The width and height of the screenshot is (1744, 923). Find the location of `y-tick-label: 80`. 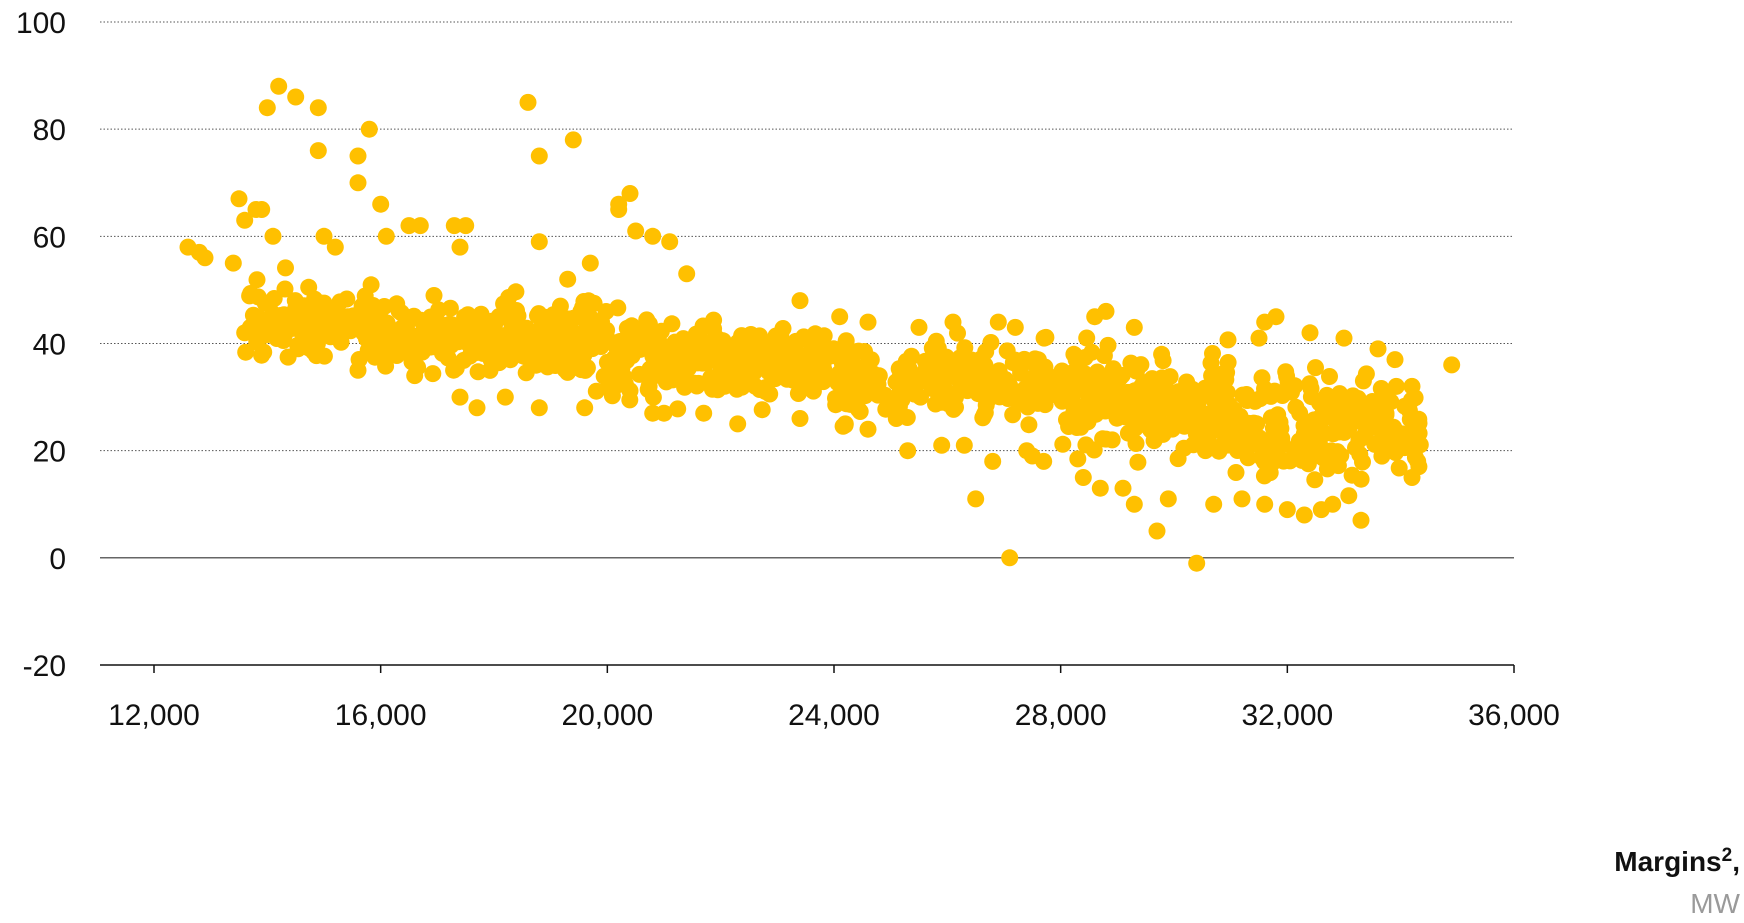

y-tick-label: 80 is located at coordinates (49, 130).